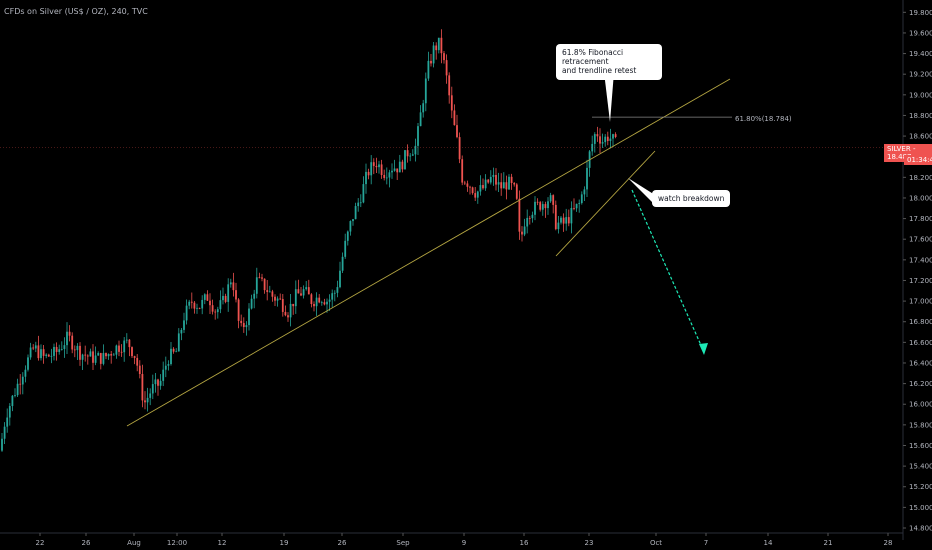 This screenshot has width=932, height=550. Describe the element at coordinates (920, 116) in the screenshot. I see `price-tick-label: 18.800` at that location.